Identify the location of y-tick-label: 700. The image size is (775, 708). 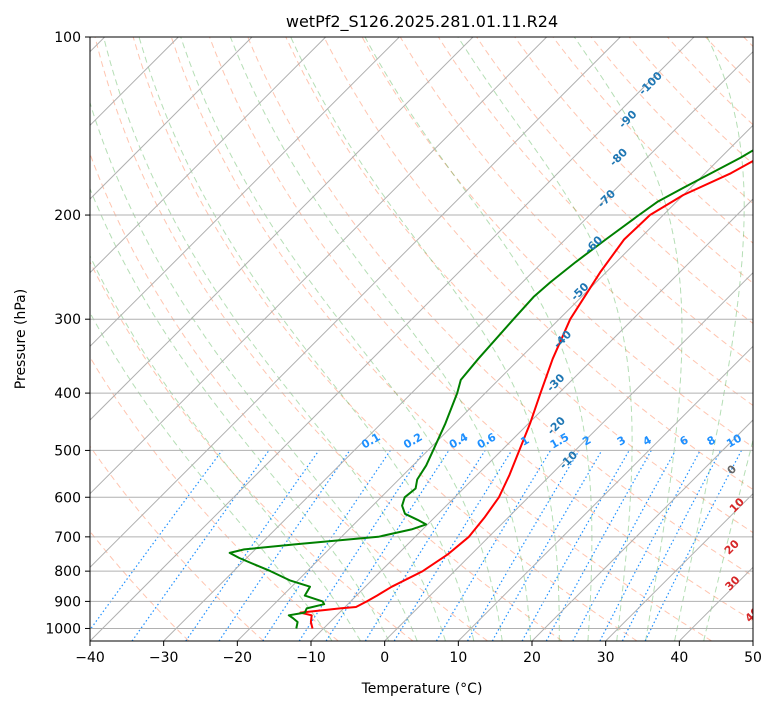
(67, 538).